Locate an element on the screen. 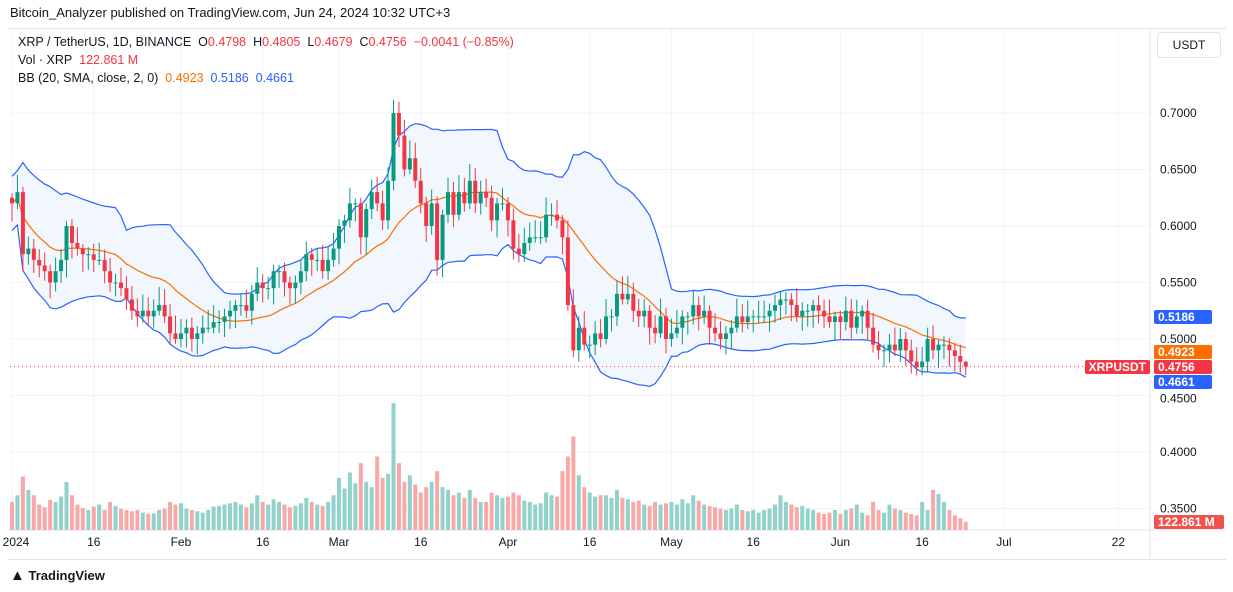  currency-button: USDT is located at coordinates (1189, 45).